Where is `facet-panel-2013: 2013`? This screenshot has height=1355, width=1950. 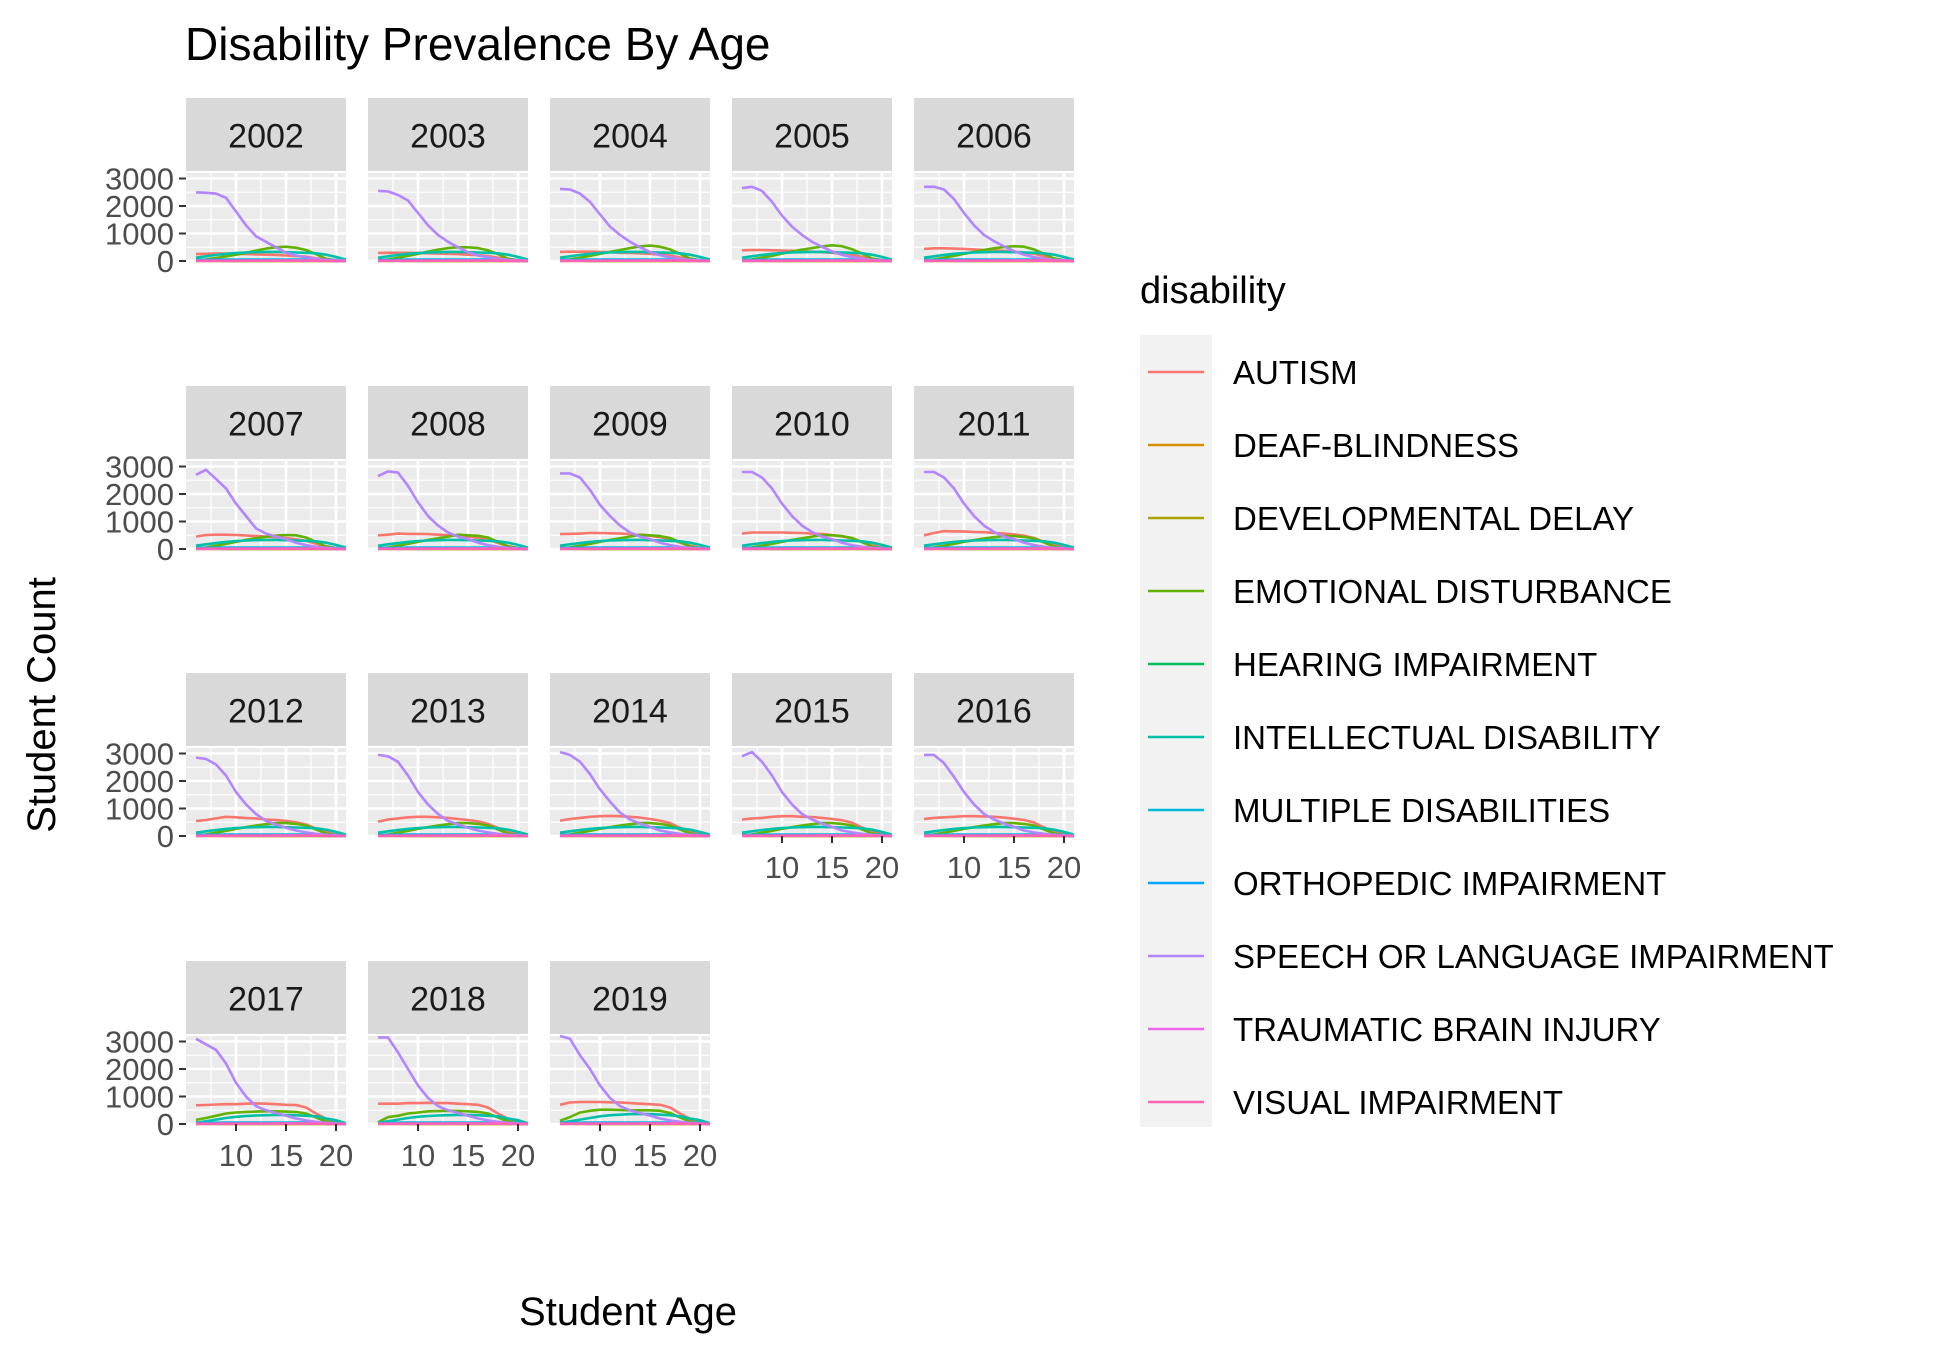
facet-panel-2013: 2013 is located at coordinates (448, 754).